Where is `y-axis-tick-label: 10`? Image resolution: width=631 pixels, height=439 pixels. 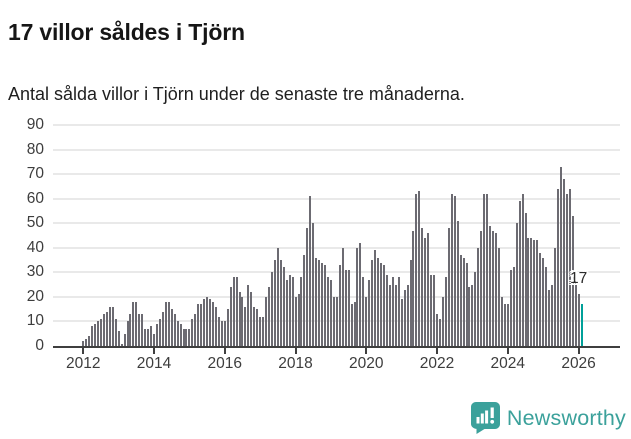 y-axis-tick-label: 10 is located at coordinates (35, 321).